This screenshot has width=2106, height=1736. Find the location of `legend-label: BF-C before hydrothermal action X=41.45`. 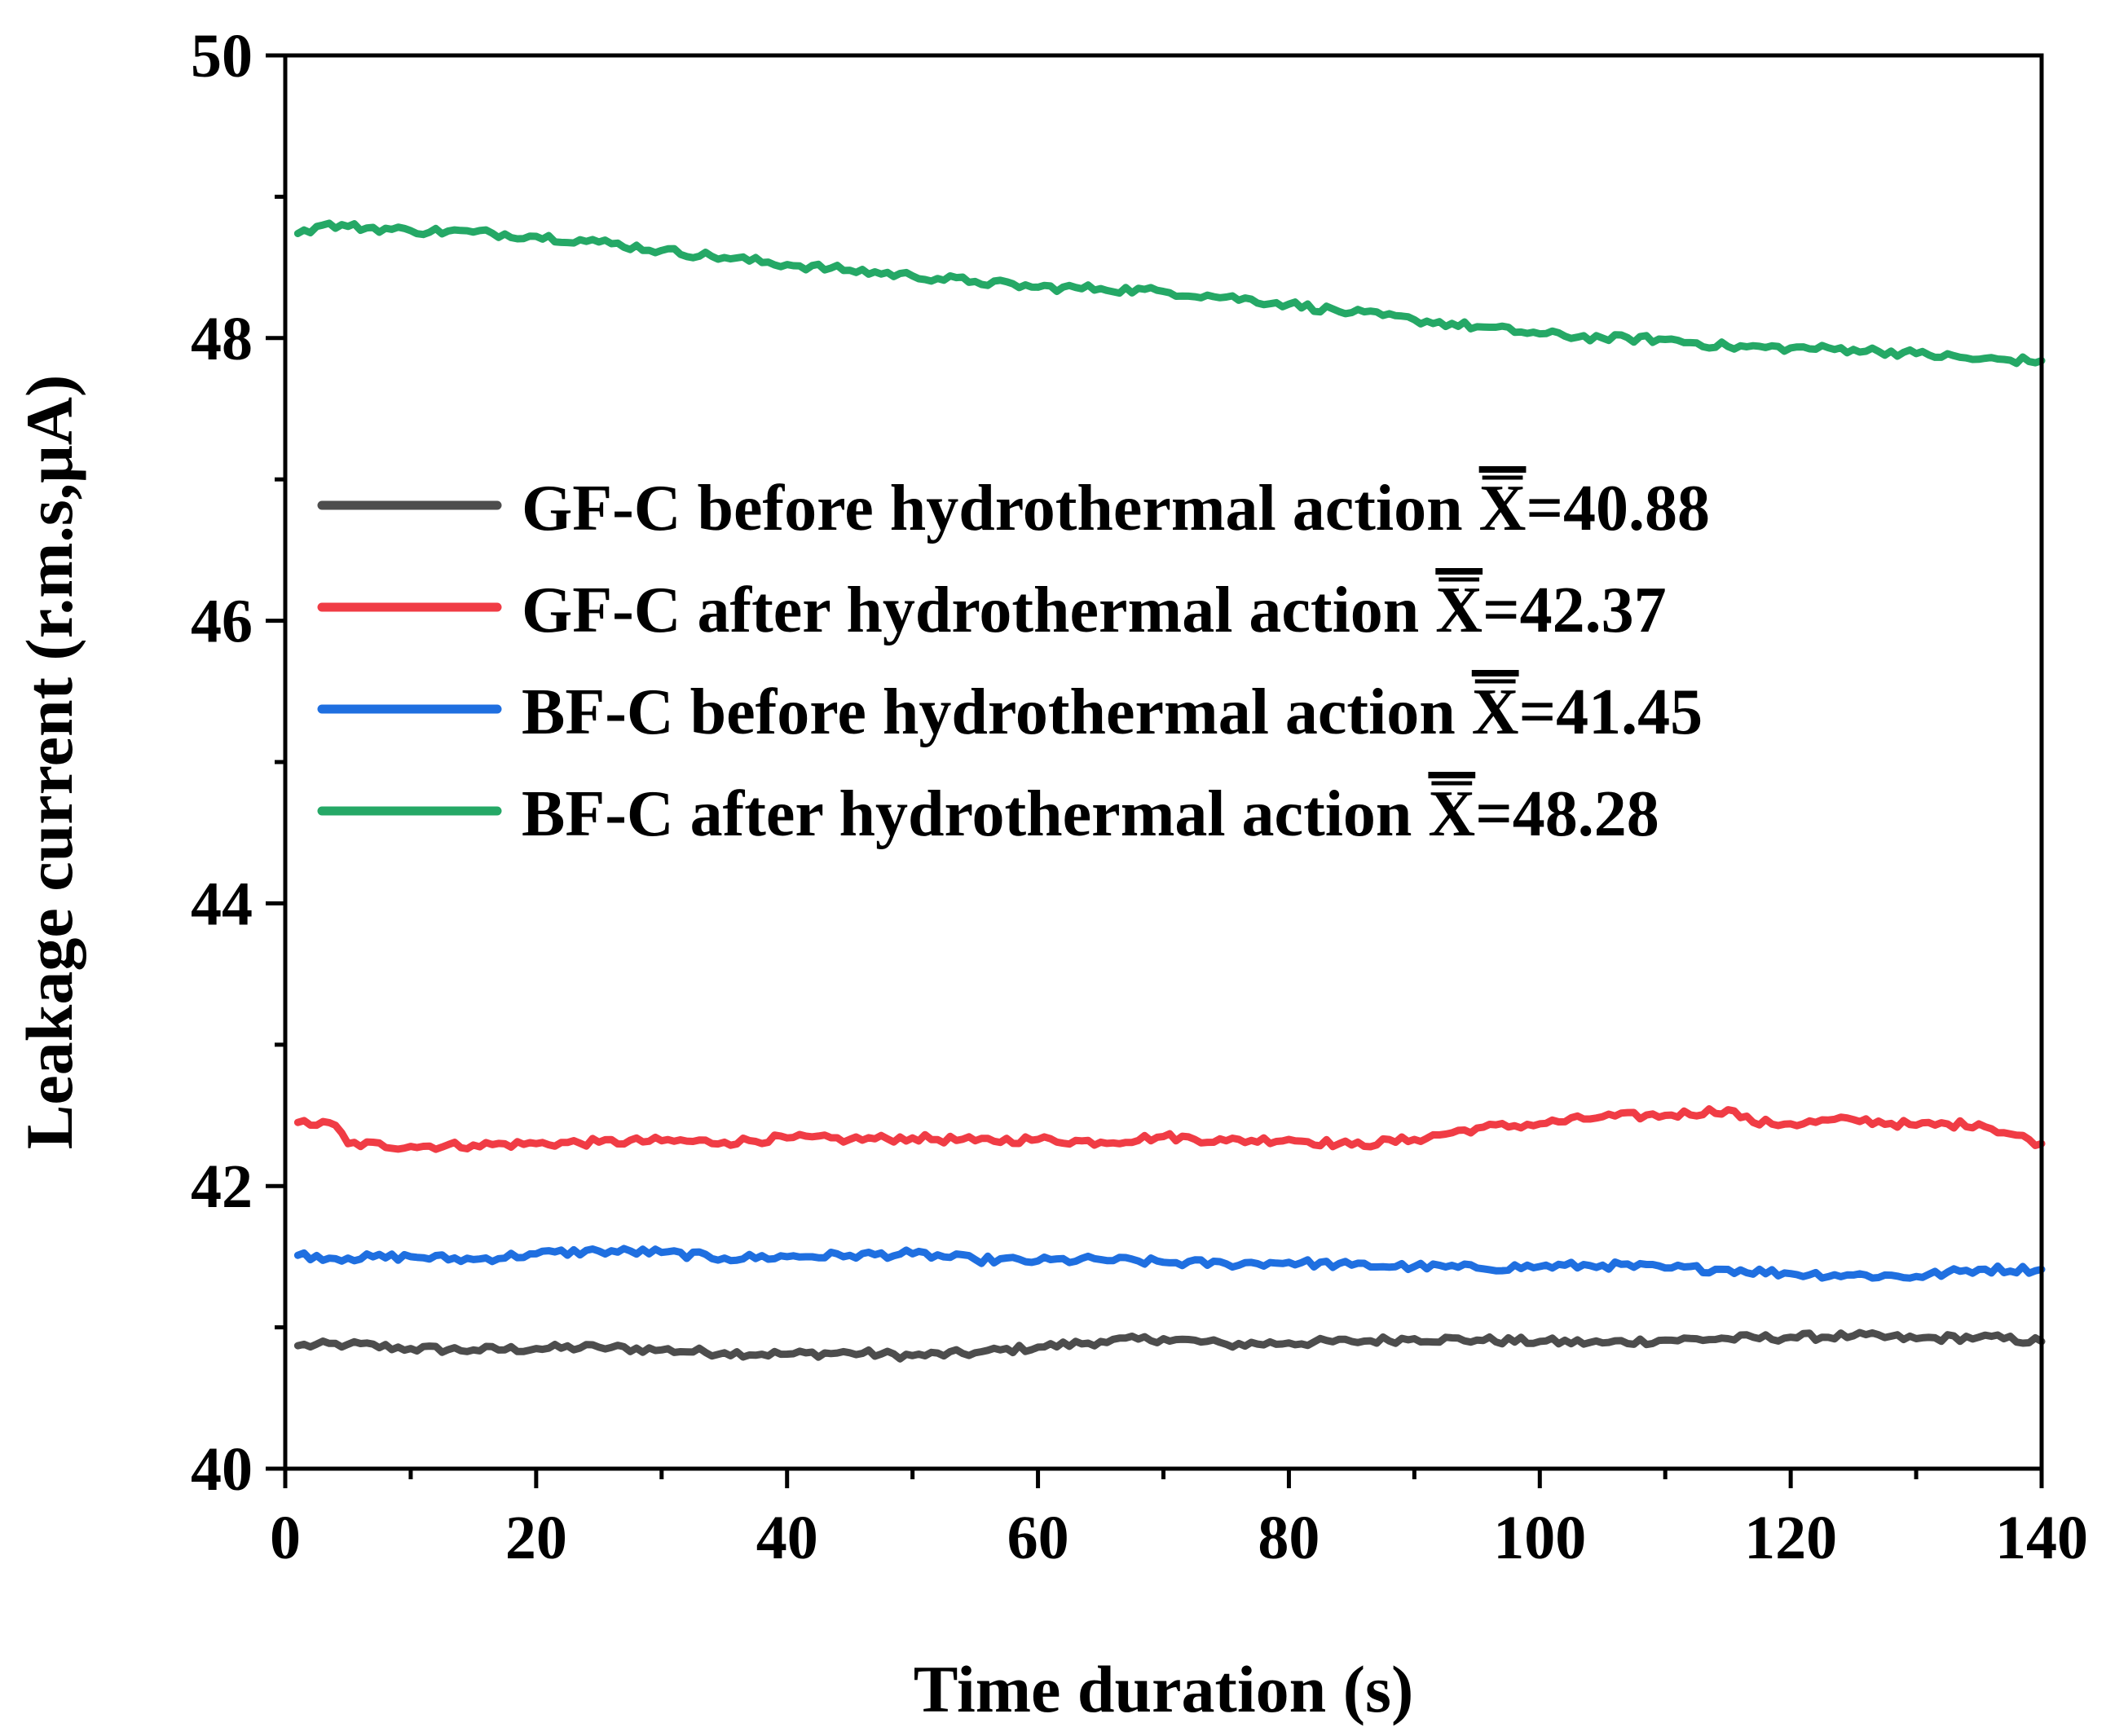

legend-label: BF-C before hydrothermal action X=41.45 is located at coordinates (1112, 712).